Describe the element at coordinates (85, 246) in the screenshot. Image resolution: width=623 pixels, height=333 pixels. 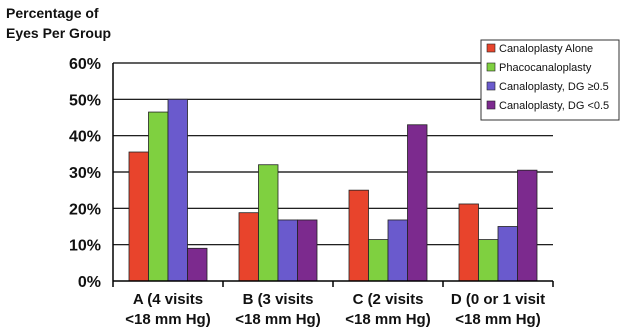
I see `y-tick-label: 10%` at that location.